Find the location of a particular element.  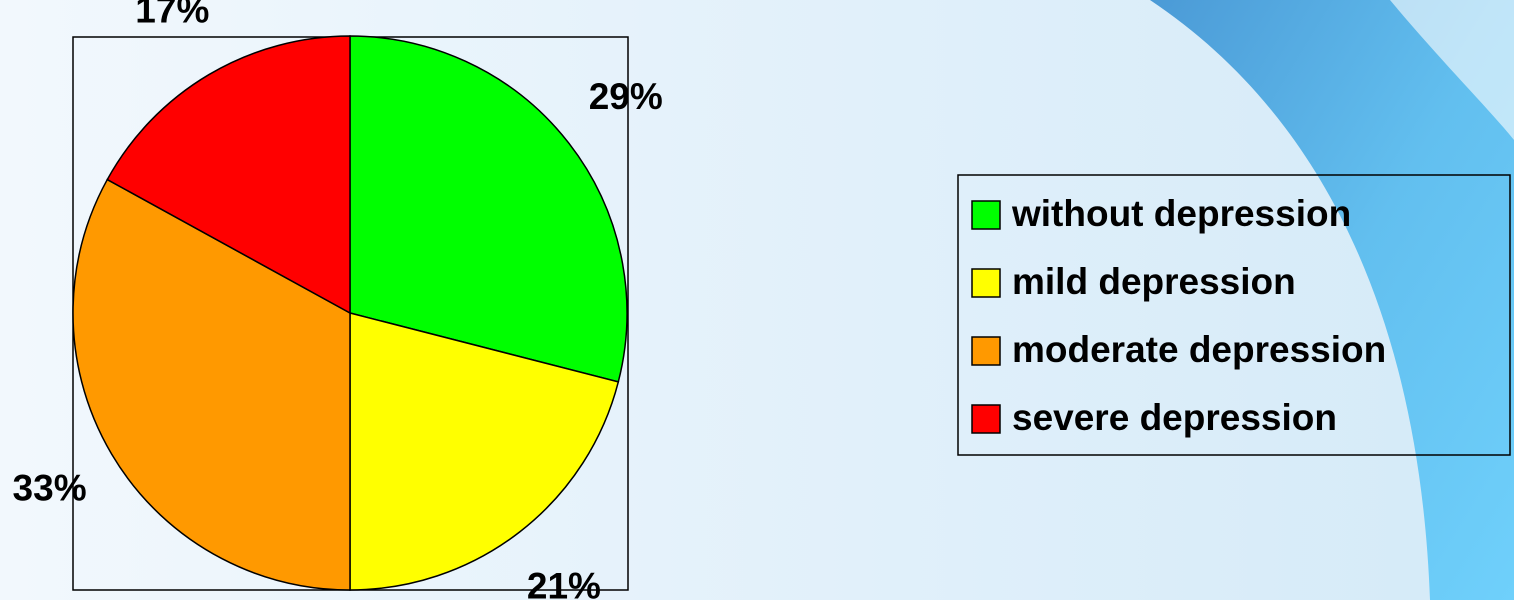

data-label: 29% is located at coordinates (626, 96).